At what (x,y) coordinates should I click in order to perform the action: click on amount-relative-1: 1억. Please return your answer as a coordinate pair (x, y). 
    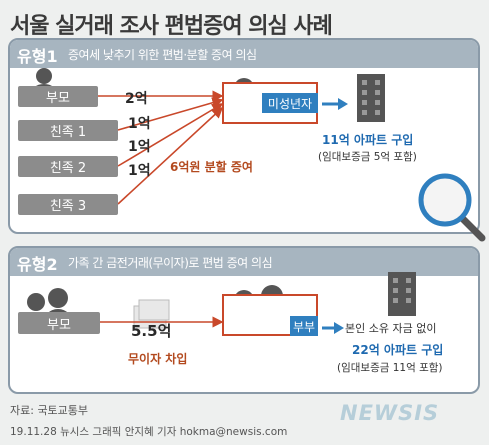
    Looking at the image, I should click on (139, 124).